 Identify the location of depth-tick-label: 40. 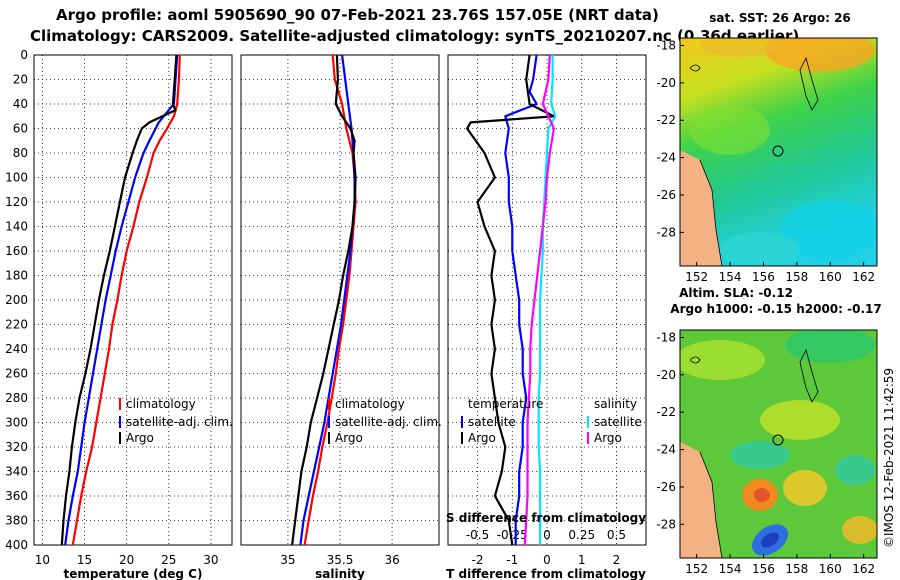
(20, 104).